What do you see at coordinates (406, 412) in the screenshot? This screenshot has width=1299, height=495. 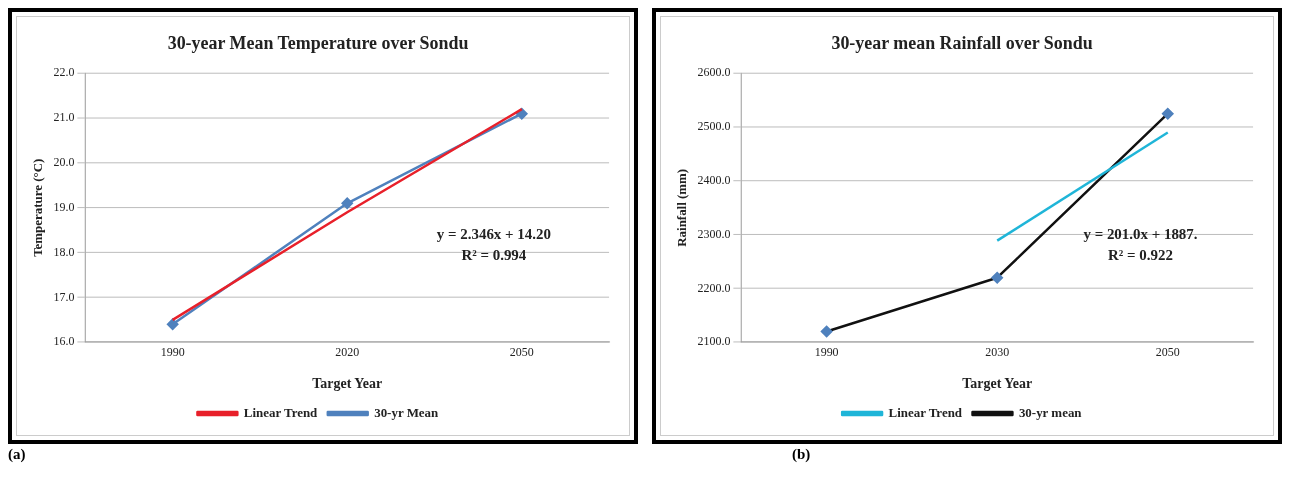 I see `legend-label: 30-yr Mean` at bounding box center [406, 412].